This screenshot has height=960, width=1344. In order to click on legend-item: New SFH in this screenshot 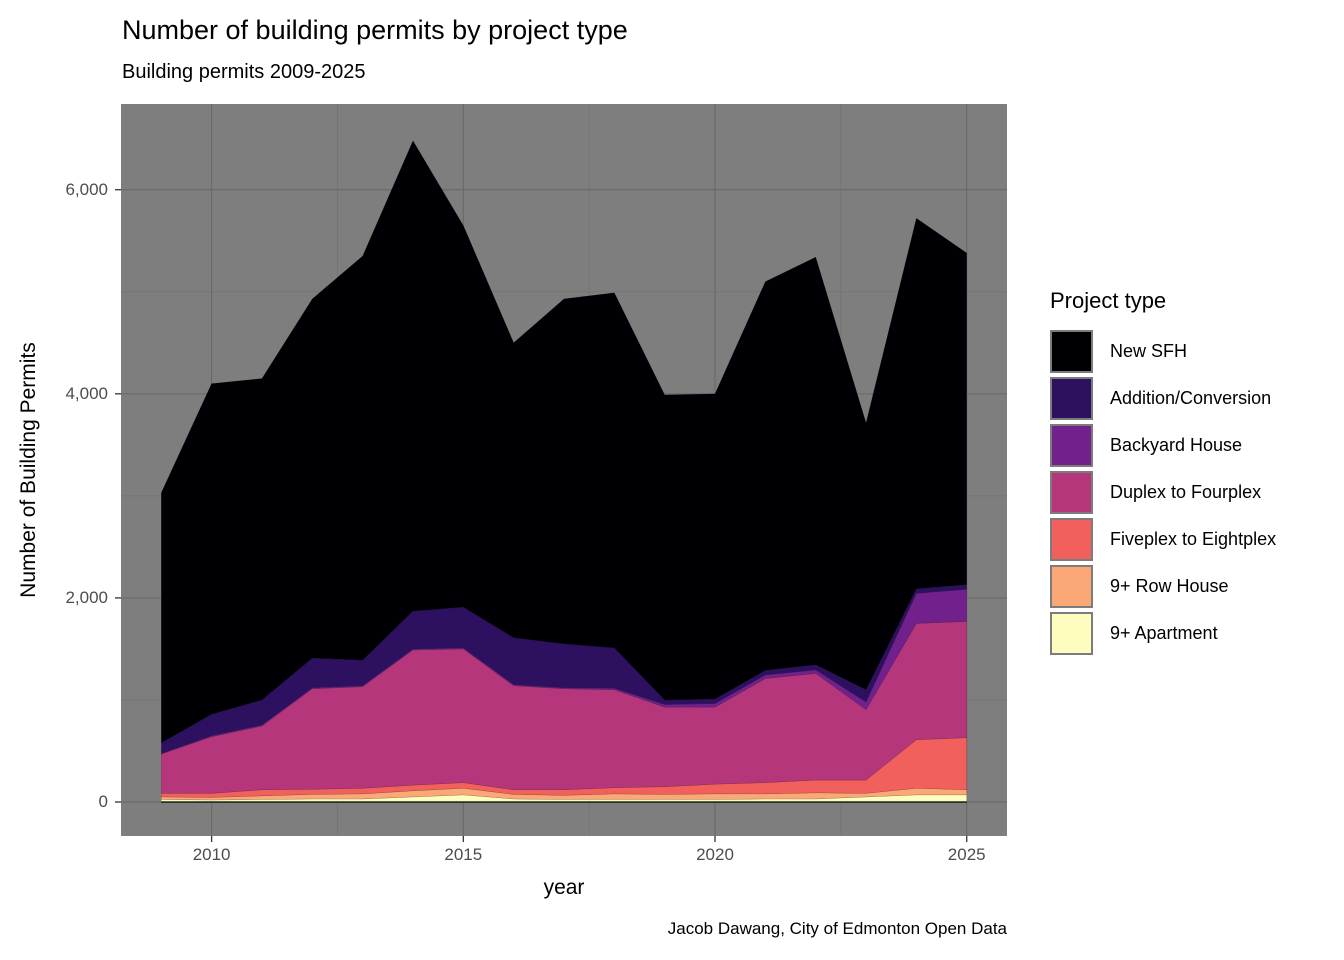, I will do `click(1163, 351)`.